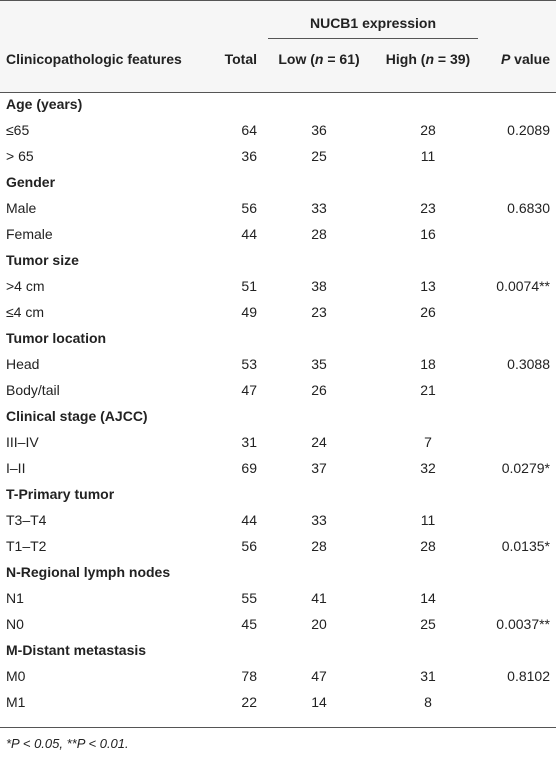 Image resolution: width=556 pixels, height=758 pixels. Describe the element at coordinates (428, 364) in the screenshot. I see `cell-high: 18` at that location.